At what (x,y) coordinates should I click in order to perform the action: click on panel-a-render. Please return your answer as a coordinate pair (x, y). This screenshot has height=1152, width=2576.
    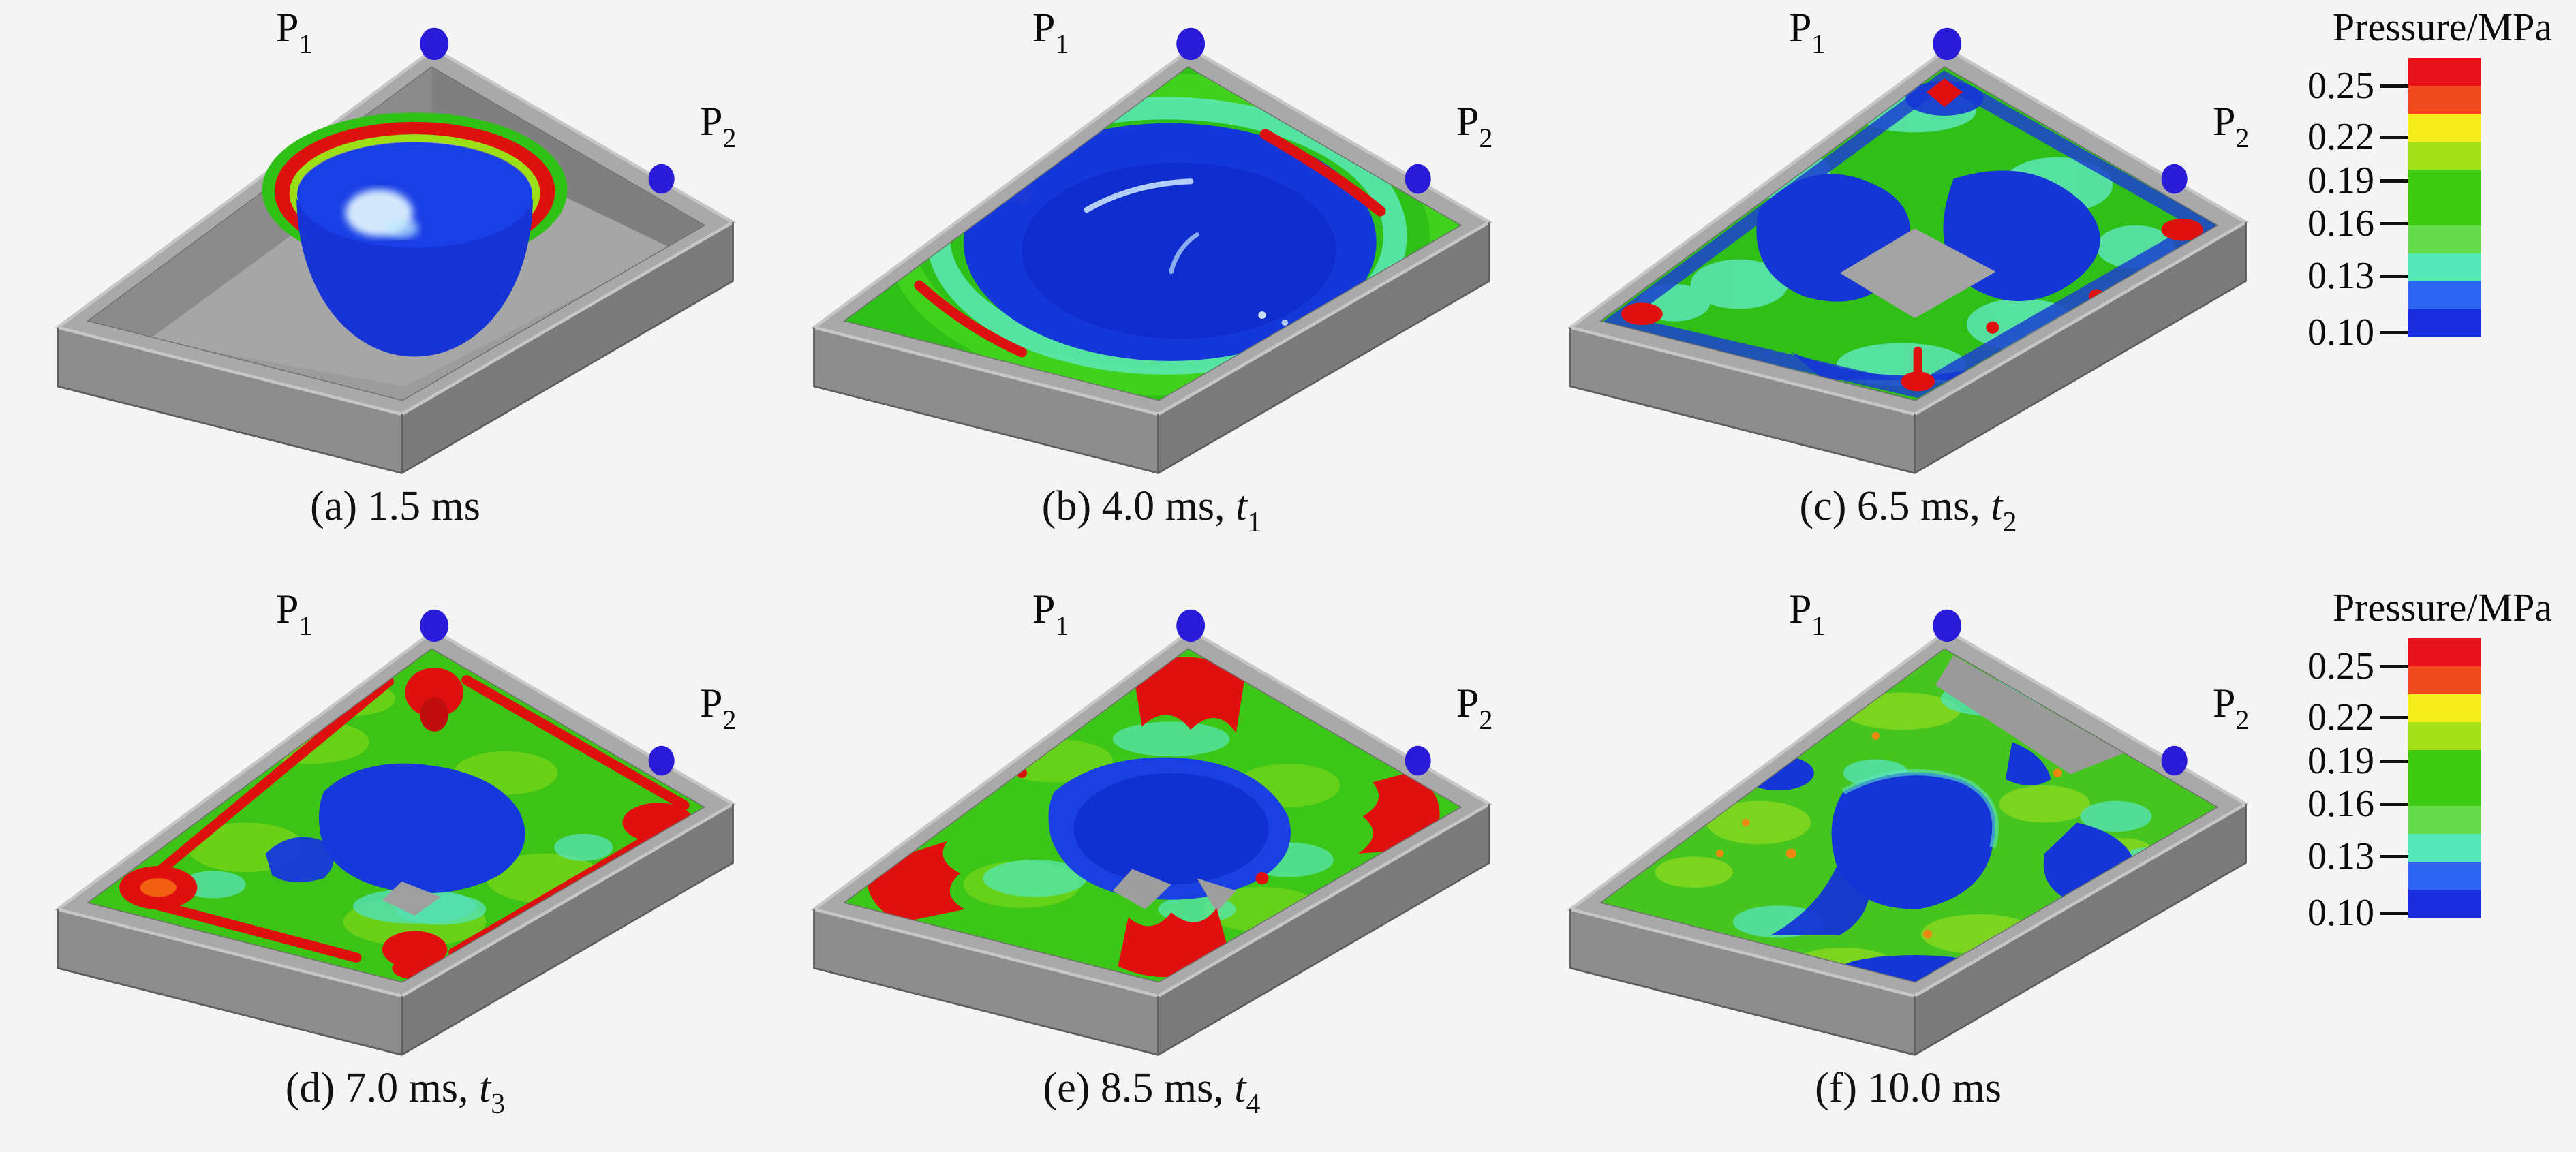
    Looking at the image, I should click on (395, 254).